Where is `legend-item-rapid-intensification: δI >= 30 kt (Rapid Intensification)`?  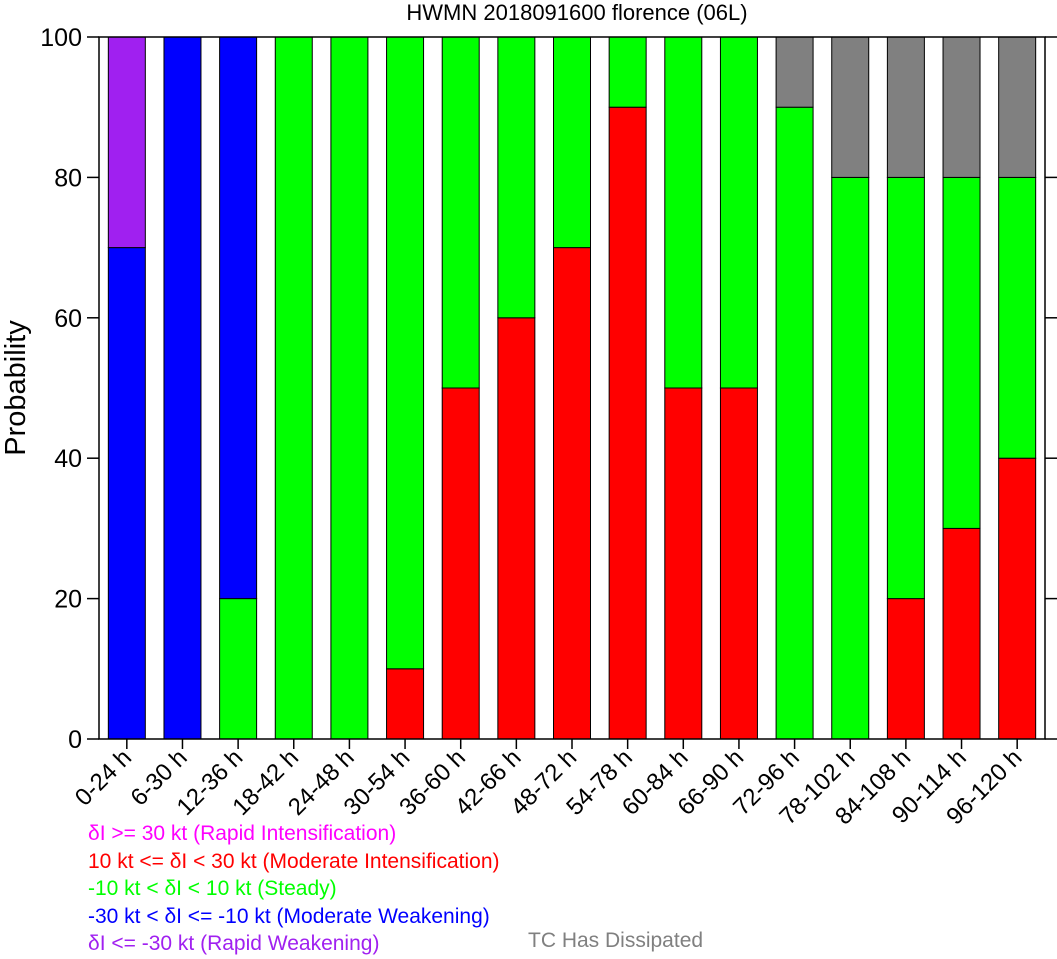 legend-item-rapid-intensification: δI >= 30 kt (Rapid Intensification) is located at coordinates (242, 833).